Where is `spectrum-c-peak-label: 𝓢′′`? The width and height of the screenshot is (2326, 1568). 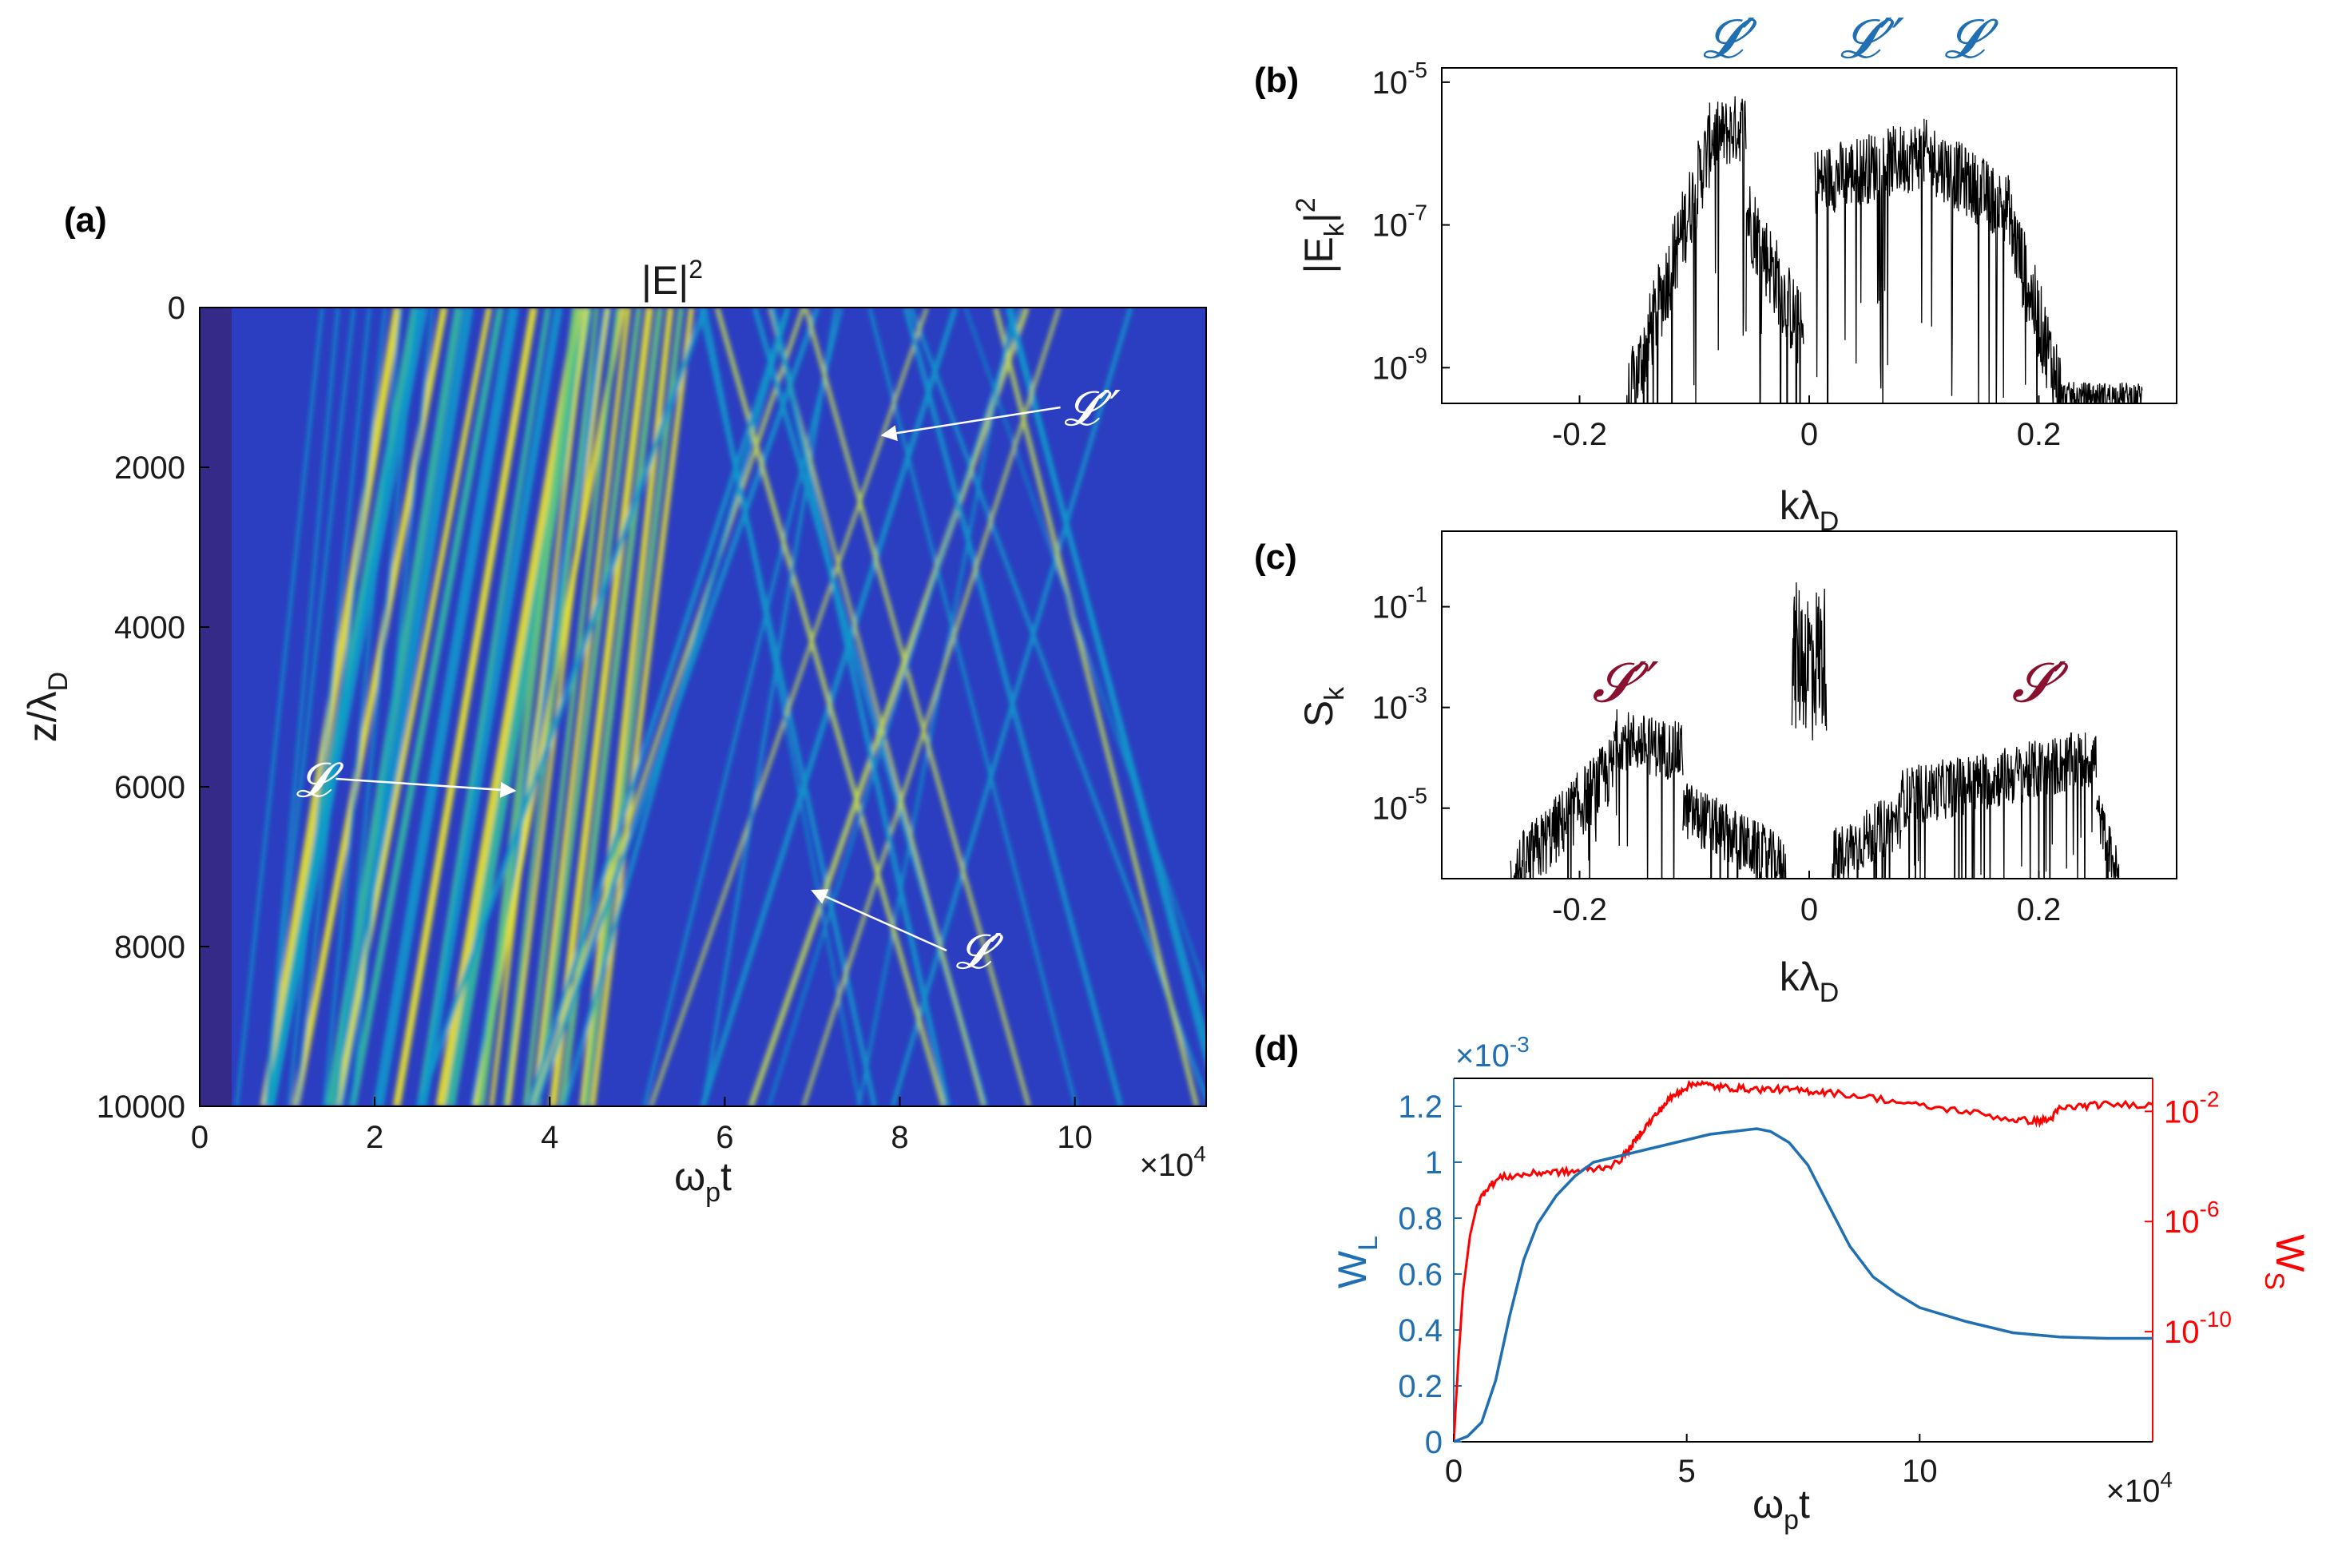 spectrum-c-peak-label: 𝓢′′ is located at coordinates (1626, 683).